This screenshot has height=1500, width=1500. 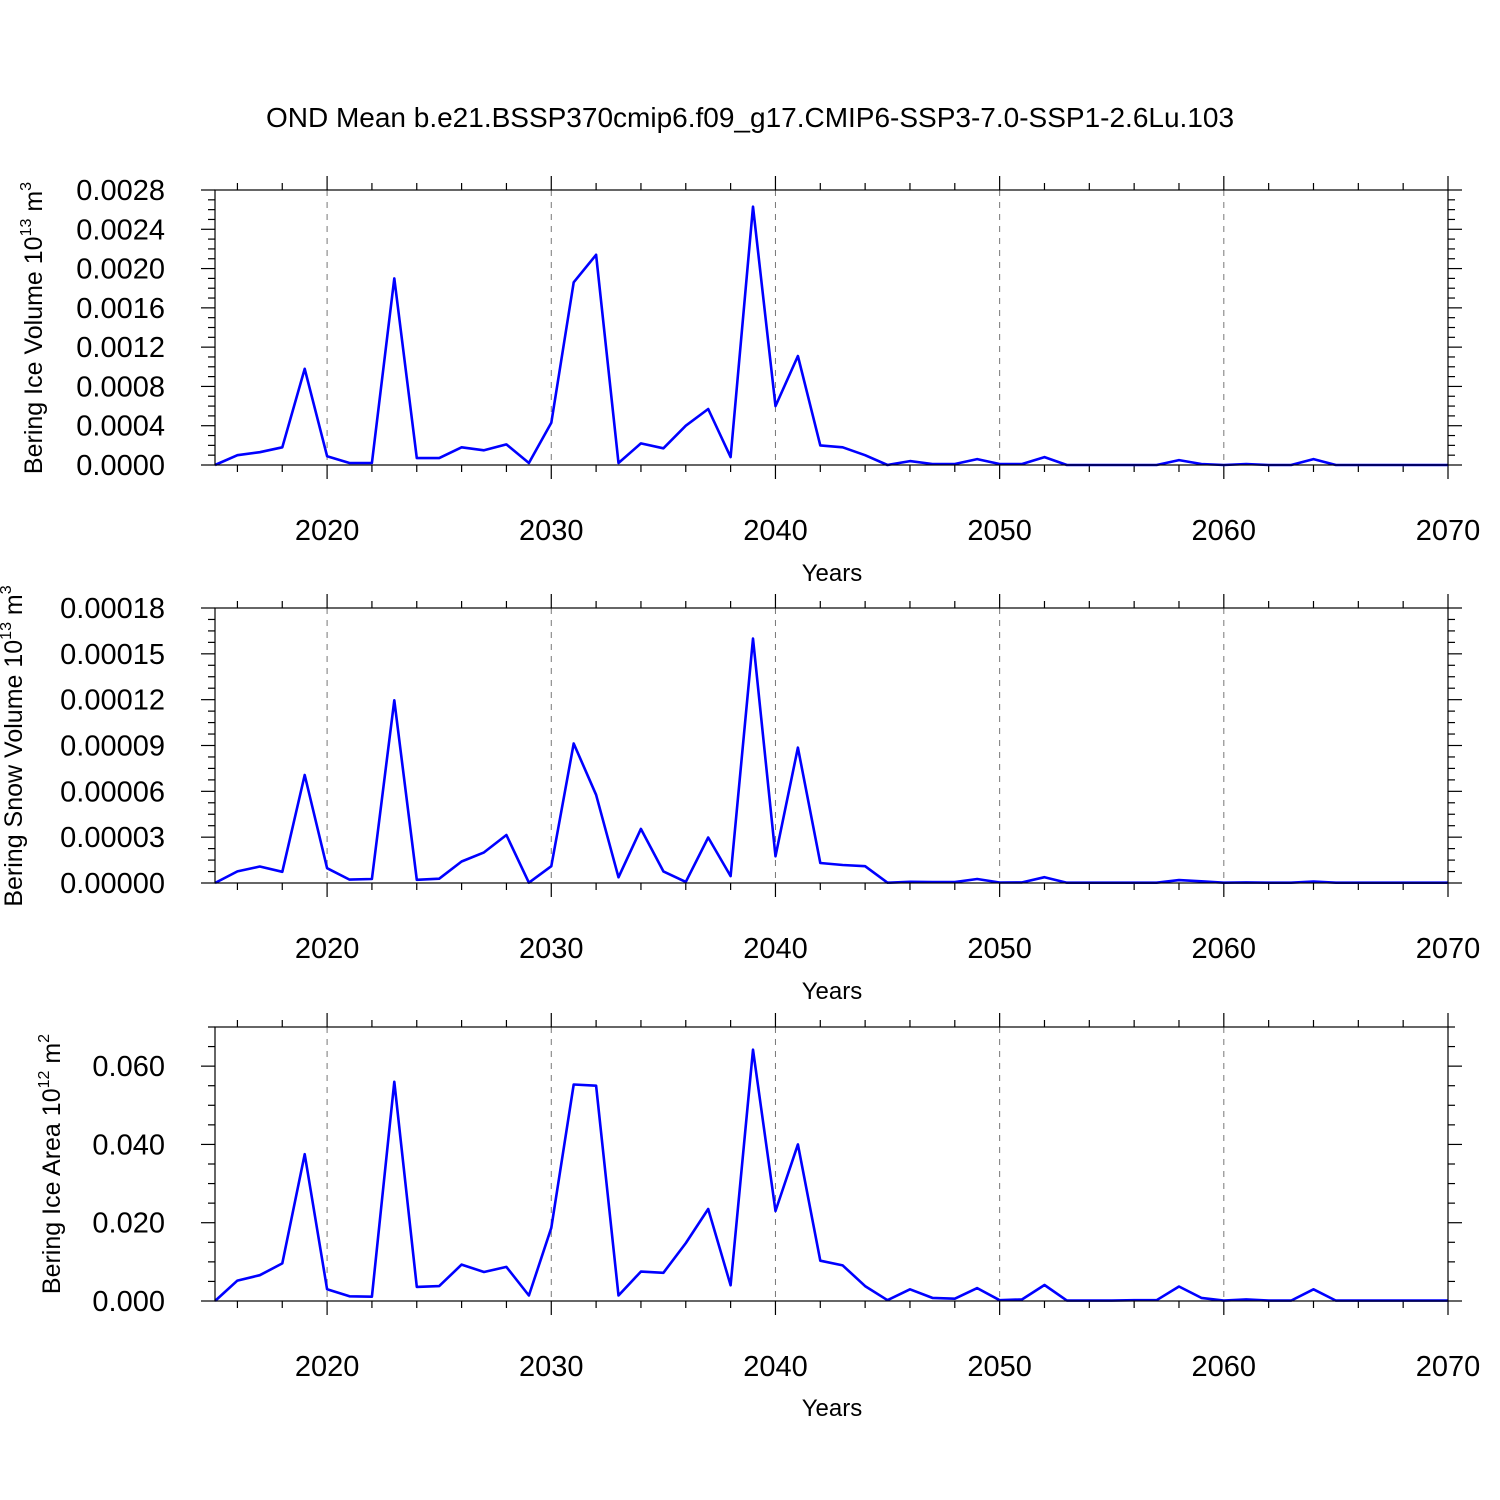 What do you see at coordinates (112, 792) in the screenshot?
I see `y-tick-label: 0.00006` at bounding box center [112, 792].